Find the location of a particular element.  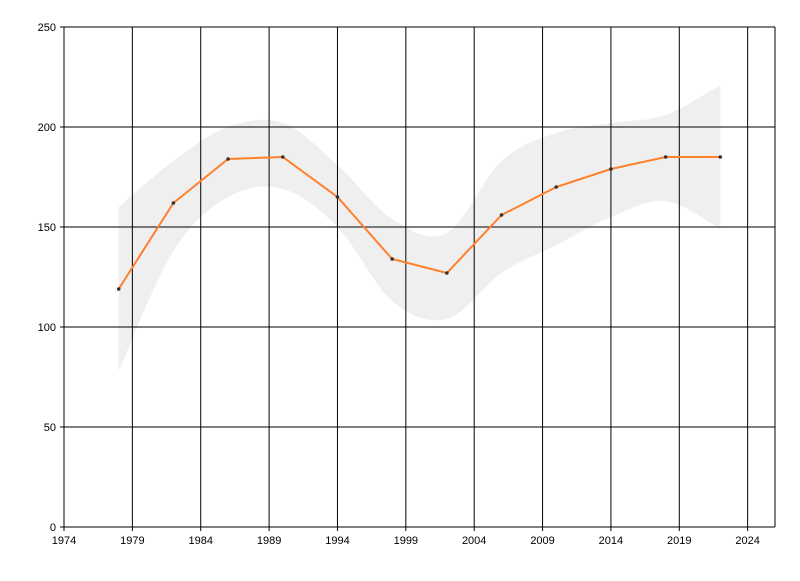

x-tick-label: 1999 is located at coordinates (406, 541).